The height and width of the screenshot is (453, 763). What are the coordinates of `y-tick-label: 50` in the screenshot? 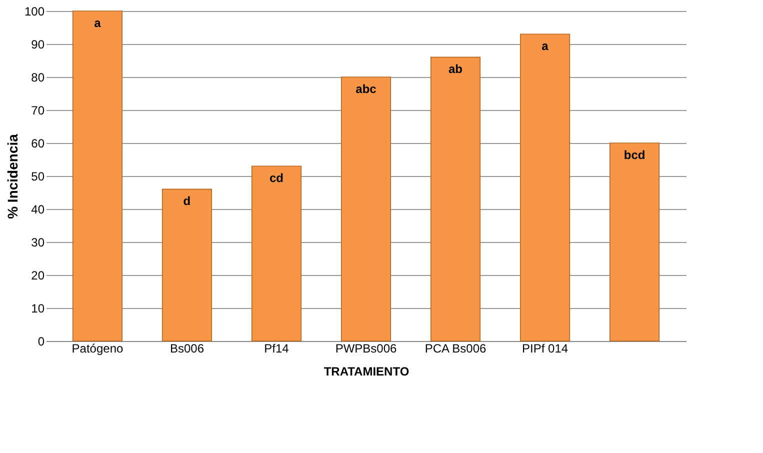 It's located at (38, 177).